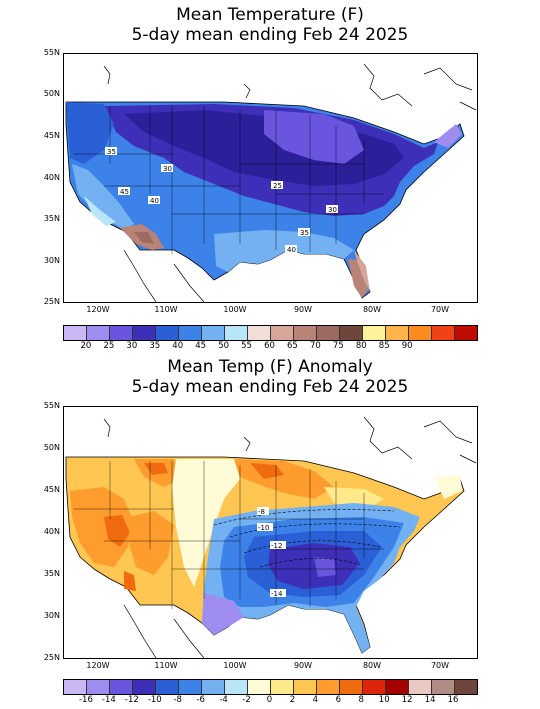 This screenshot has width=540, height=709. I want to click on colorbar-label: 6, so click(338, 700).